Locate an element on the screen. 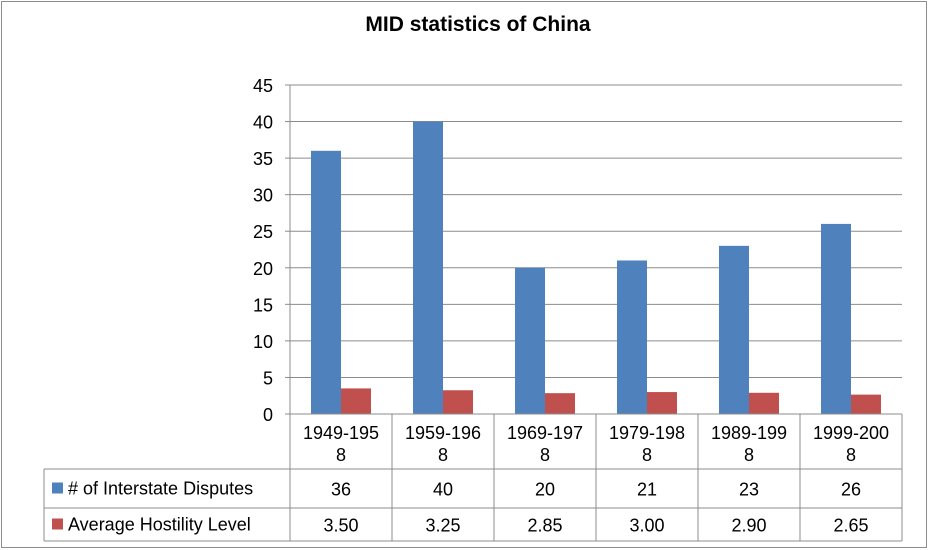 Image resolution: width=929 pixels, height=550 pixels. data-label: 21 is located at coordinates (647, 490).